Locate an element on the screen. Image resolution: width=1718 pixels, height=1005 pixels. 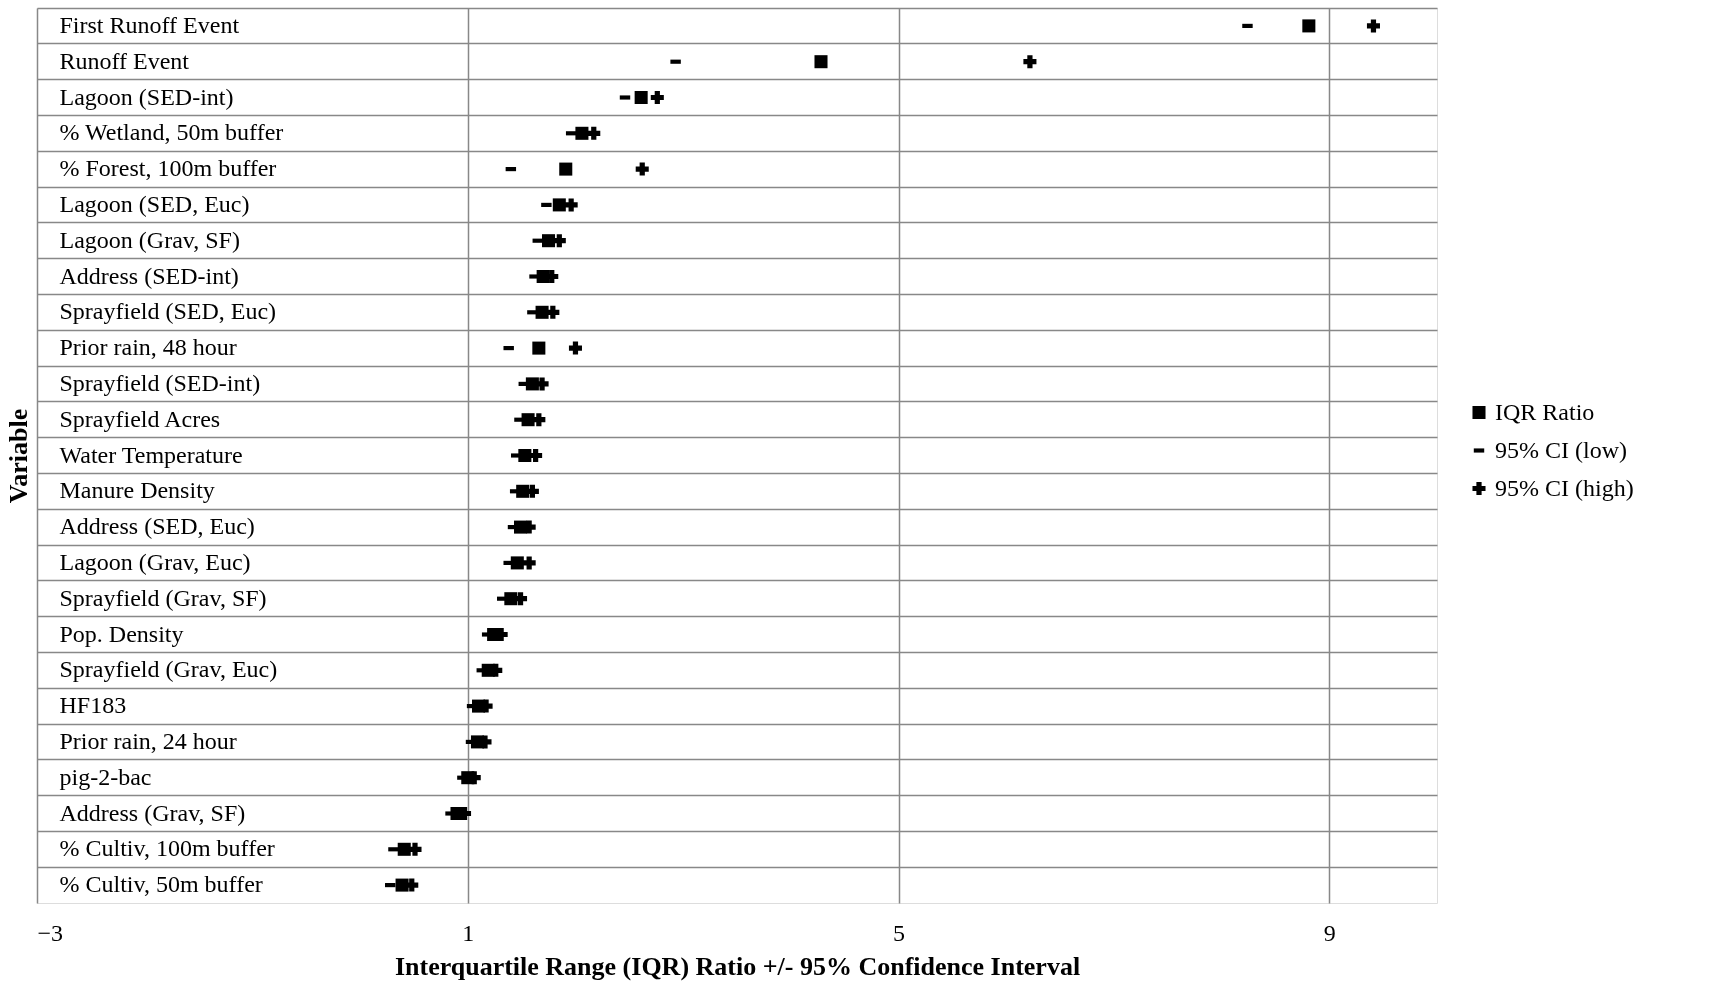
x-tick-label: −3 is located at coordinates (50, 932).